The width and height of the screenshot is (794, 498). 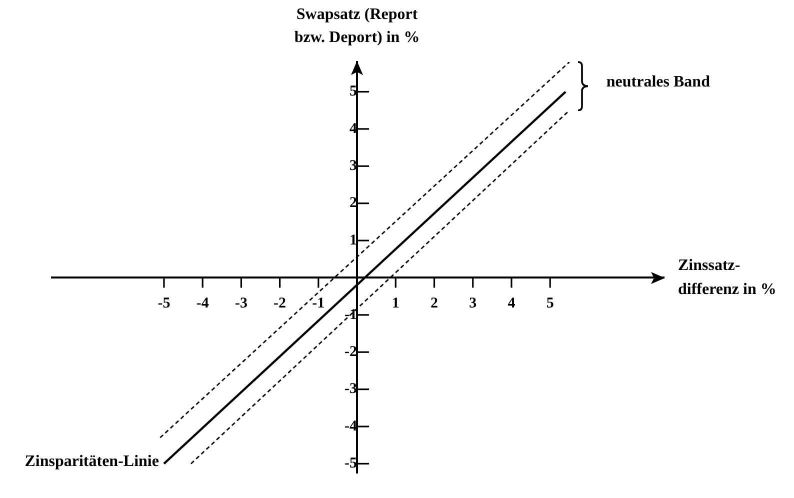 What do you see at coordinates (473, 304) in the screenshot?
I see `x-tick-label: 3` at bounding box center [473, 304].